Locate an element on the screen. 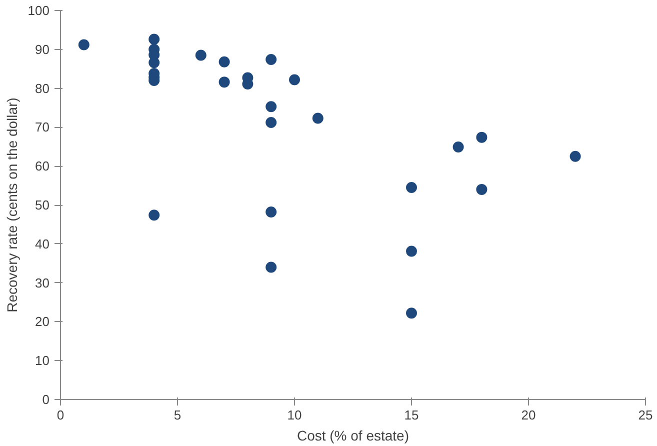 The width and height of the screenshot is (657, 446). y-tick-label: 40 is located at coordinates (42, 244).